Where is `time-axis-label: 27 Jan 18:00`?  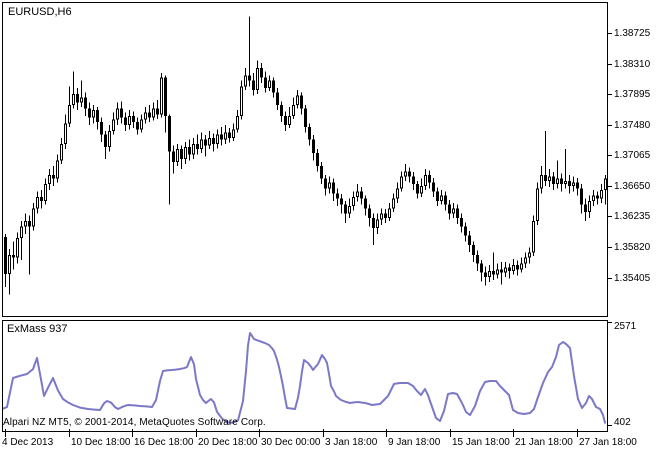 time-axis-label: 27 Jan 18:00 is located at coordinates (608, 442).